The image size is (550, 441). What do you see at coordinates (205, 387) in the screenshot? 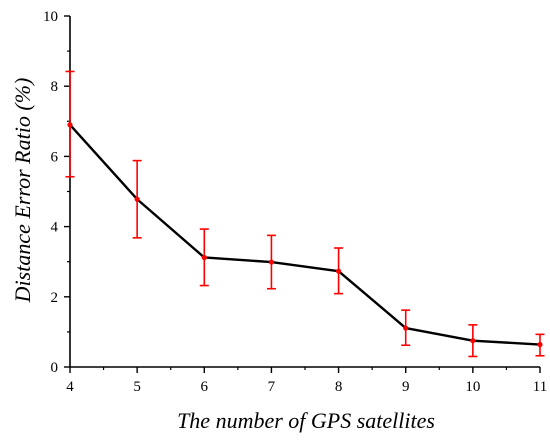
I see `x-tick-label: 6` at bounding box center [205, 387].